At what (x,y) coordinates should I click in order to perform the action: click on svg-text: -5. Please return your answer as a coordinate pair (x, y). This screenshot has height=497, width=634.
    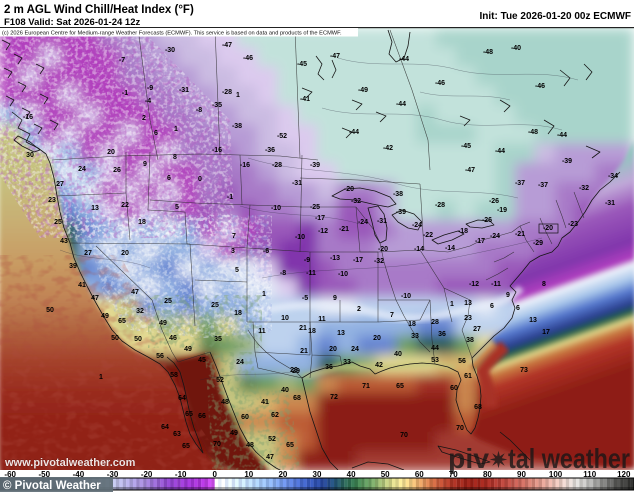
    Looking at the image, I should click on (305, 298).